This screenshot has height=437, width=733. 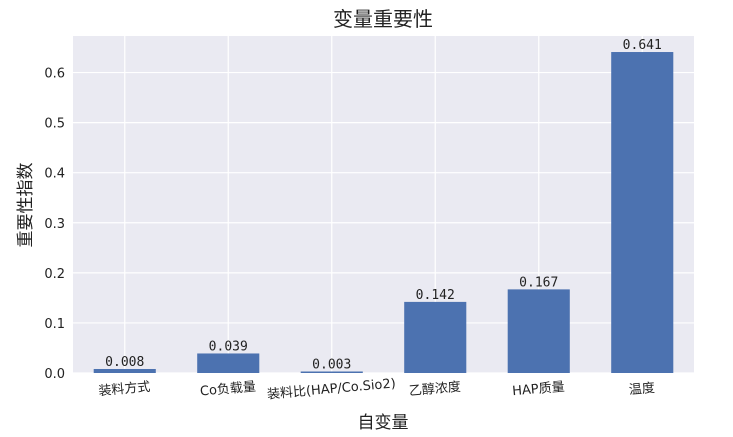 I want to click on x-tick-label: HAP质量, so click(x=539, y=390).